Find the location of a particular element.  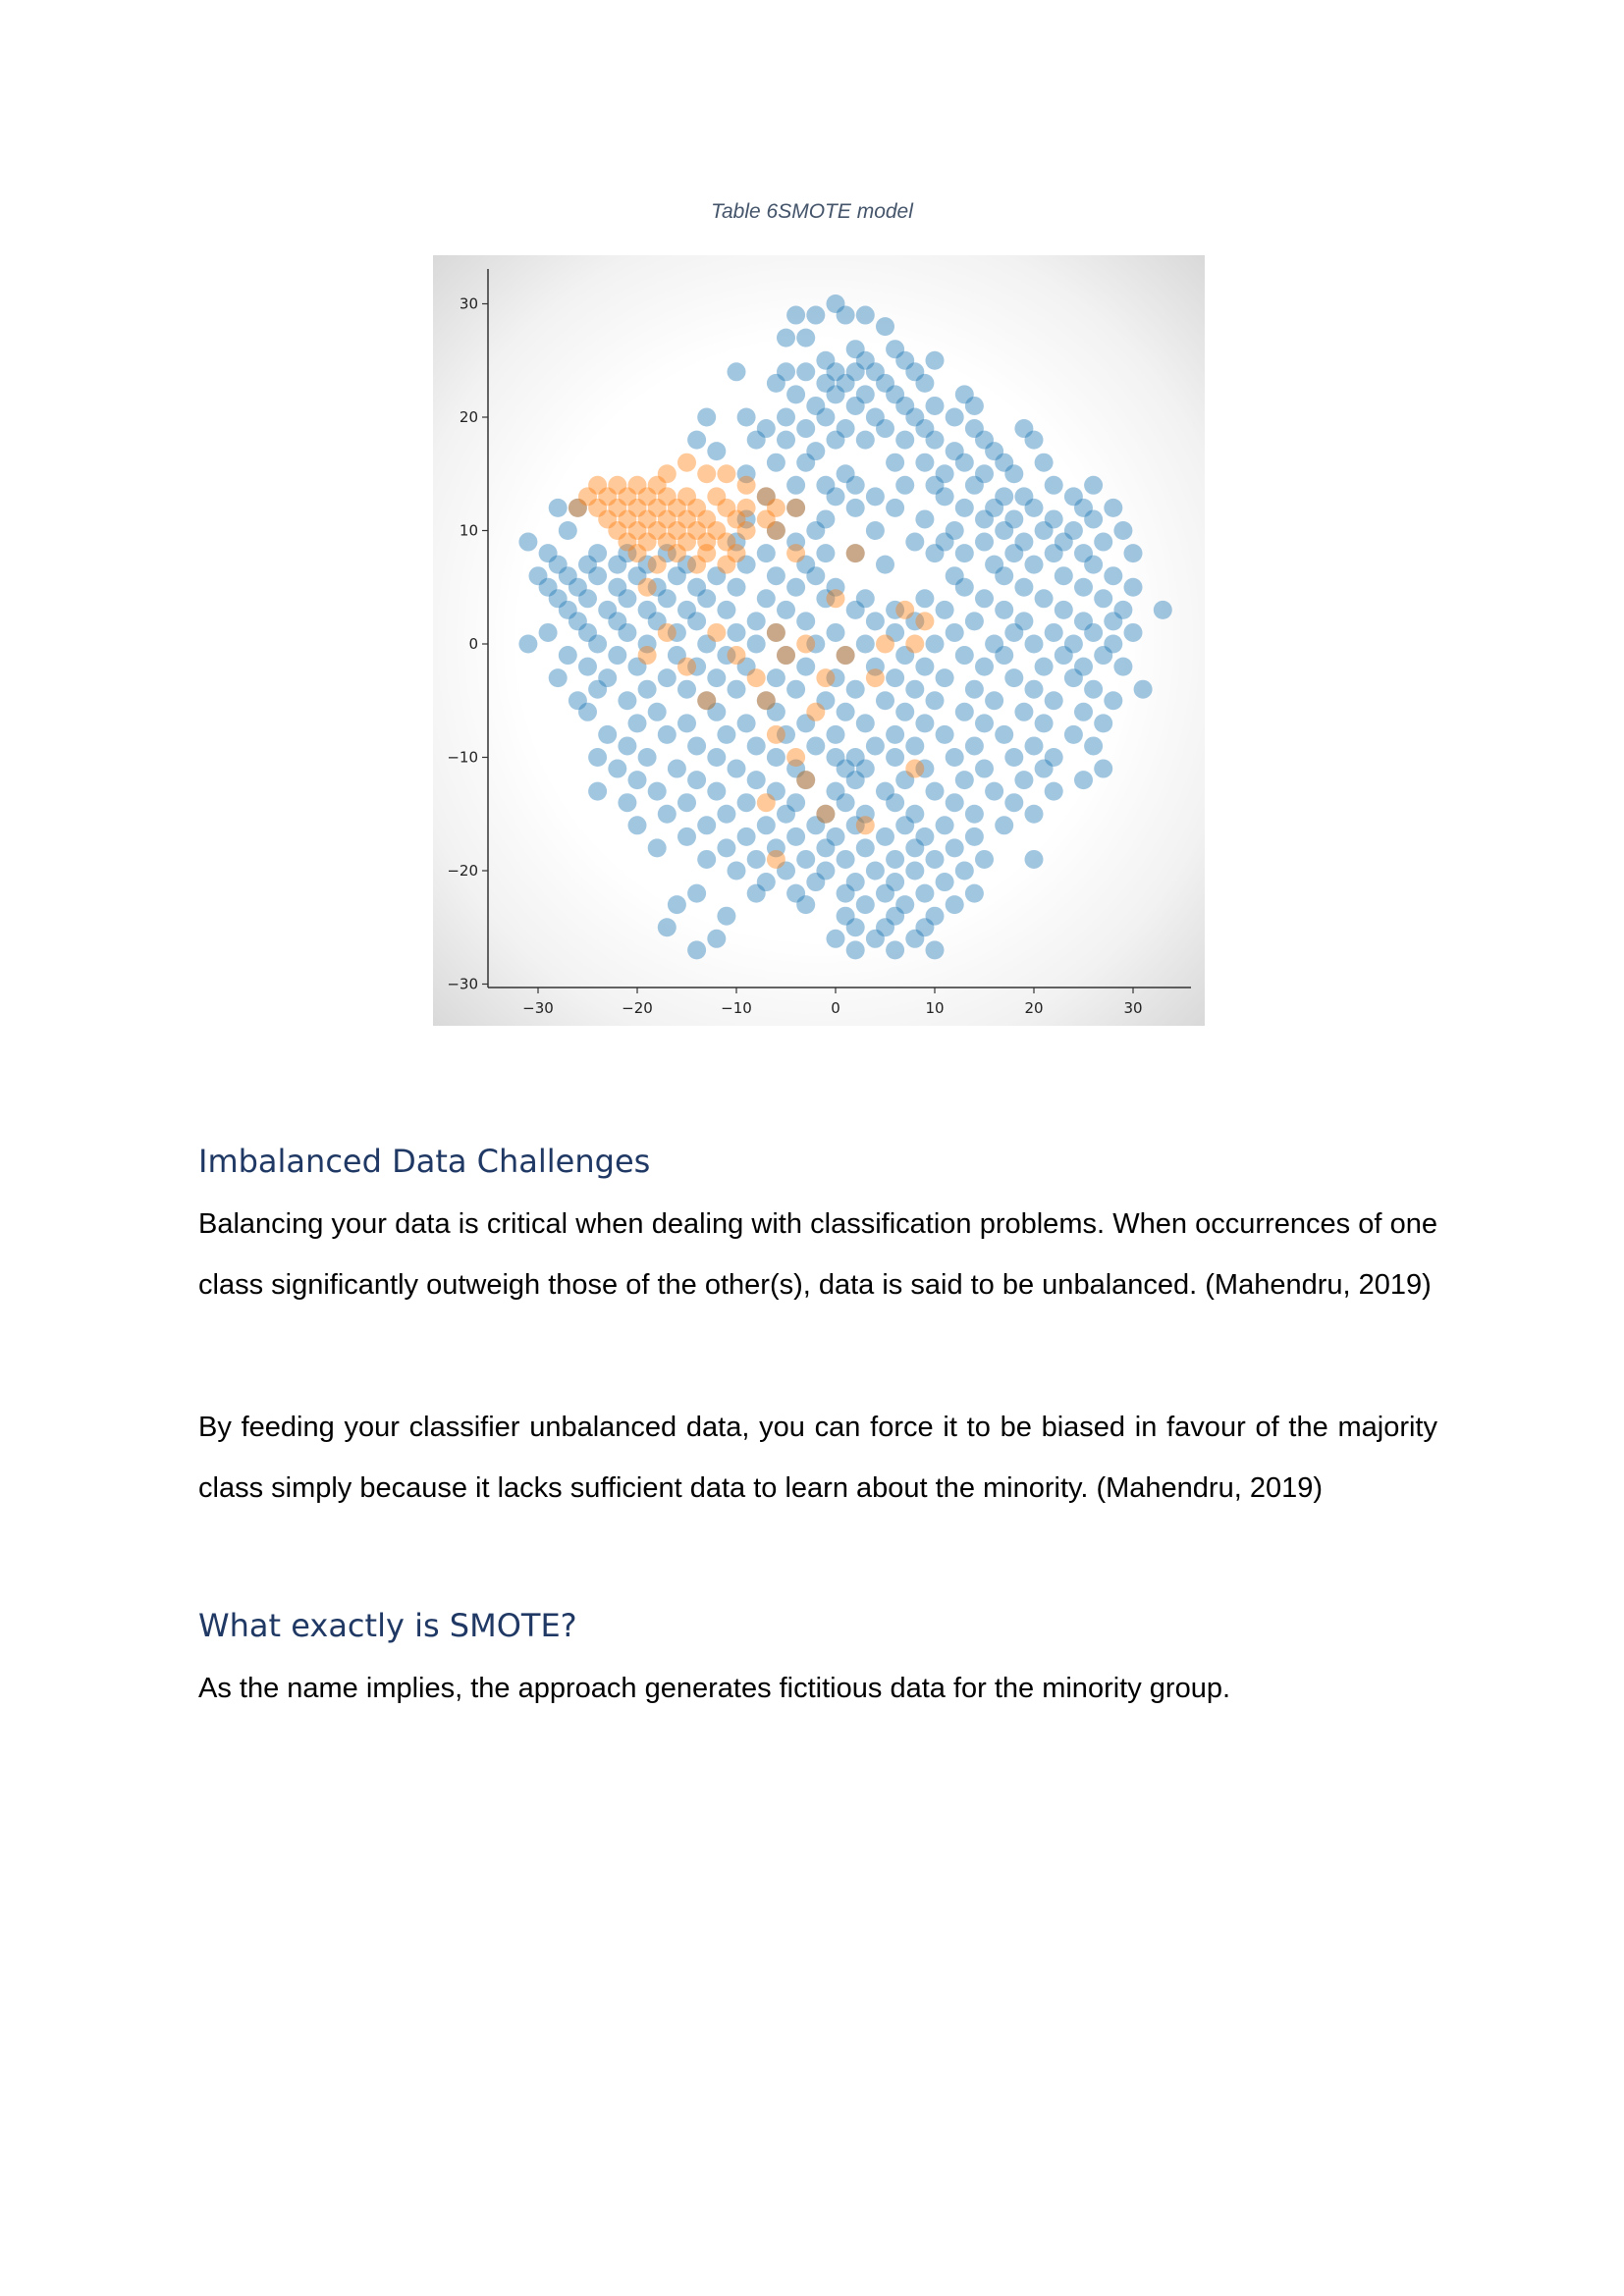

x-tick-label: −10 is located at coordinates (736, 1008).